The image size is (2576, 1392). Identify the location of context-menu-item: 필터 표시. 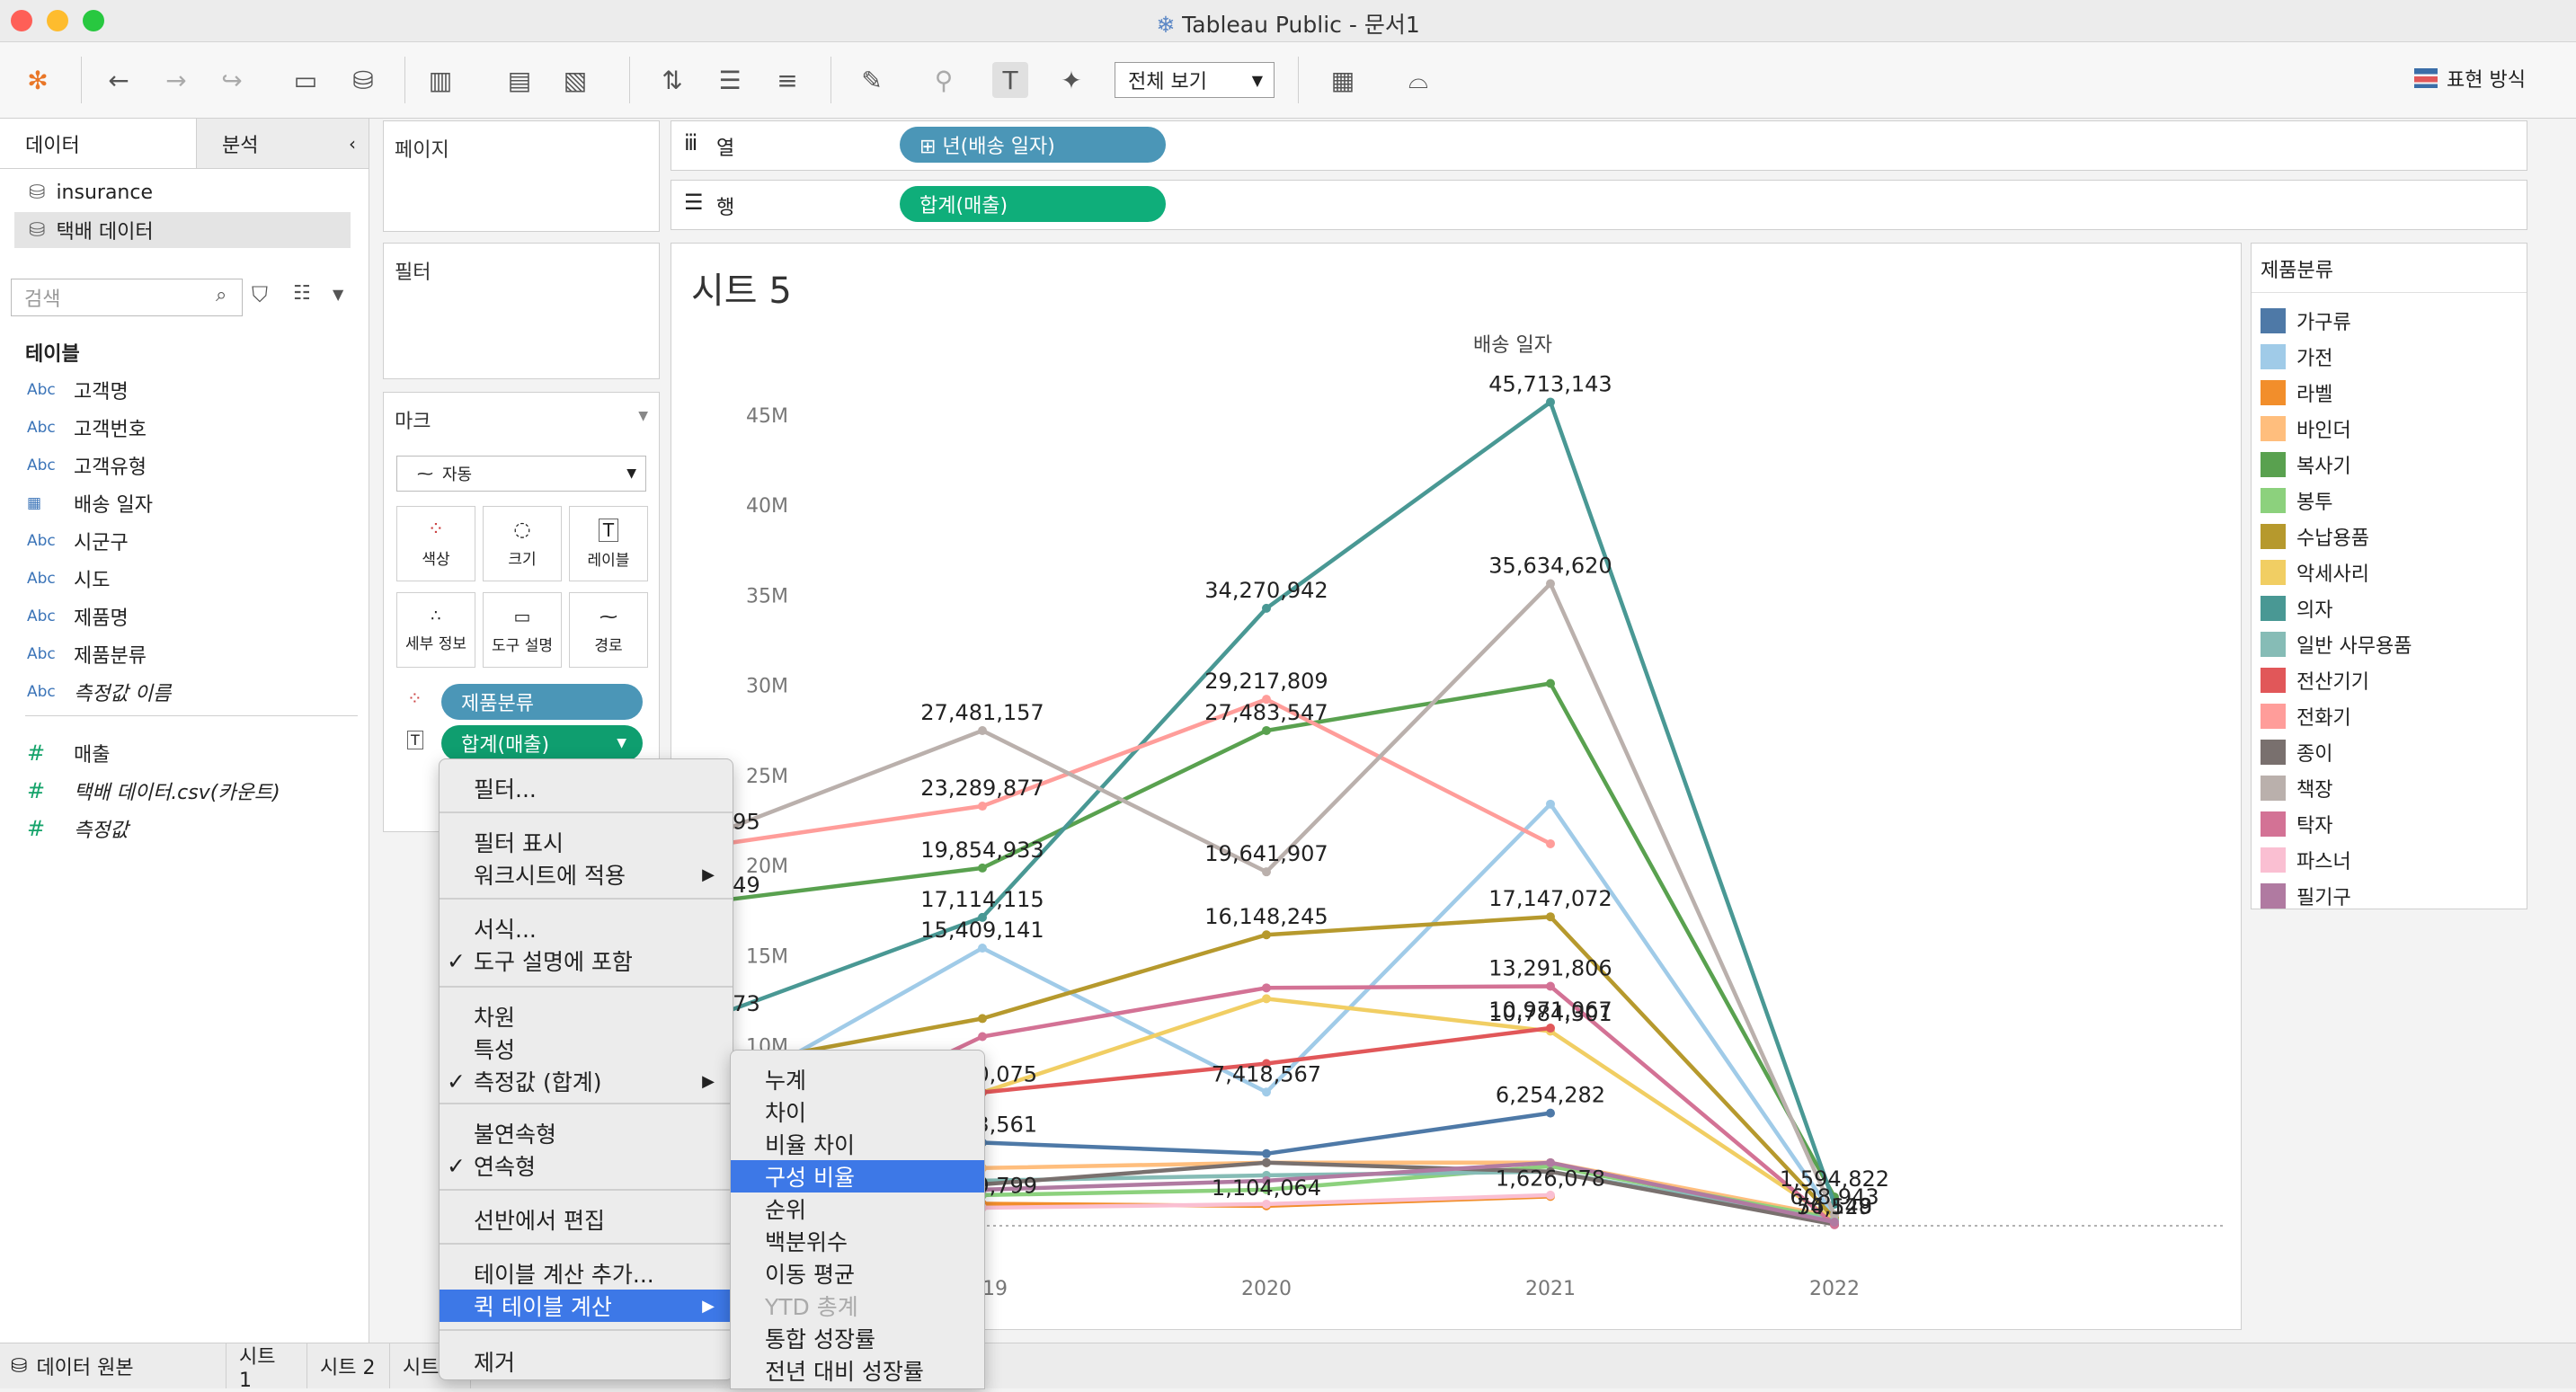
(586, 842).